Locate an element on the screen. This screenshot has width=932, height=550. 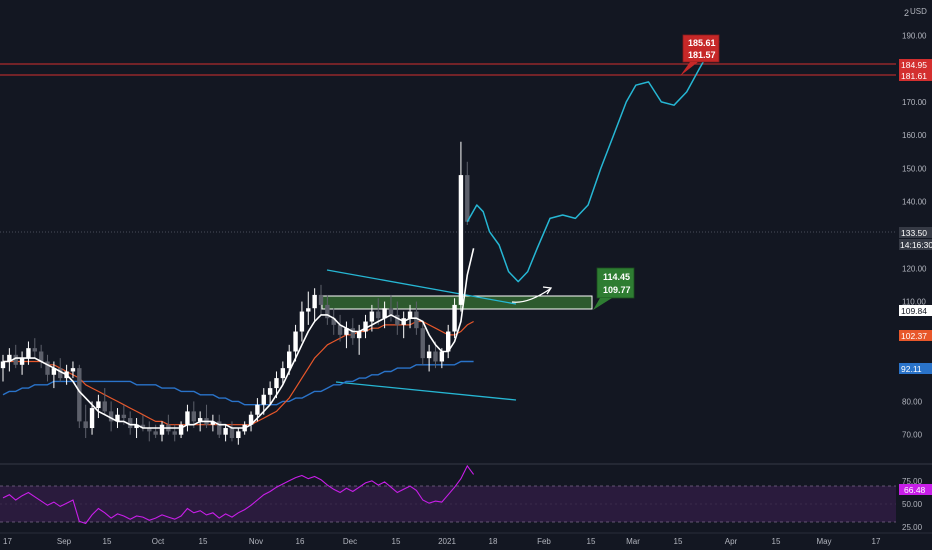
time-axis-label: May is located at coordinates (823, 541).